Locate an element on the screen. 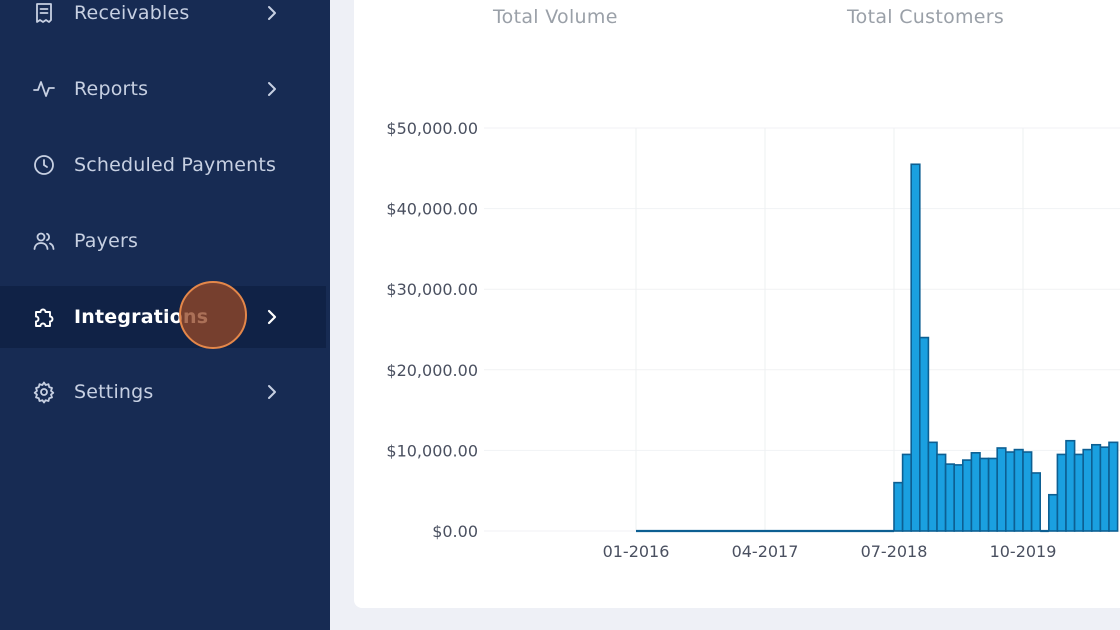  sidebar-item-label: Settings is located at coordinates (114, 392).